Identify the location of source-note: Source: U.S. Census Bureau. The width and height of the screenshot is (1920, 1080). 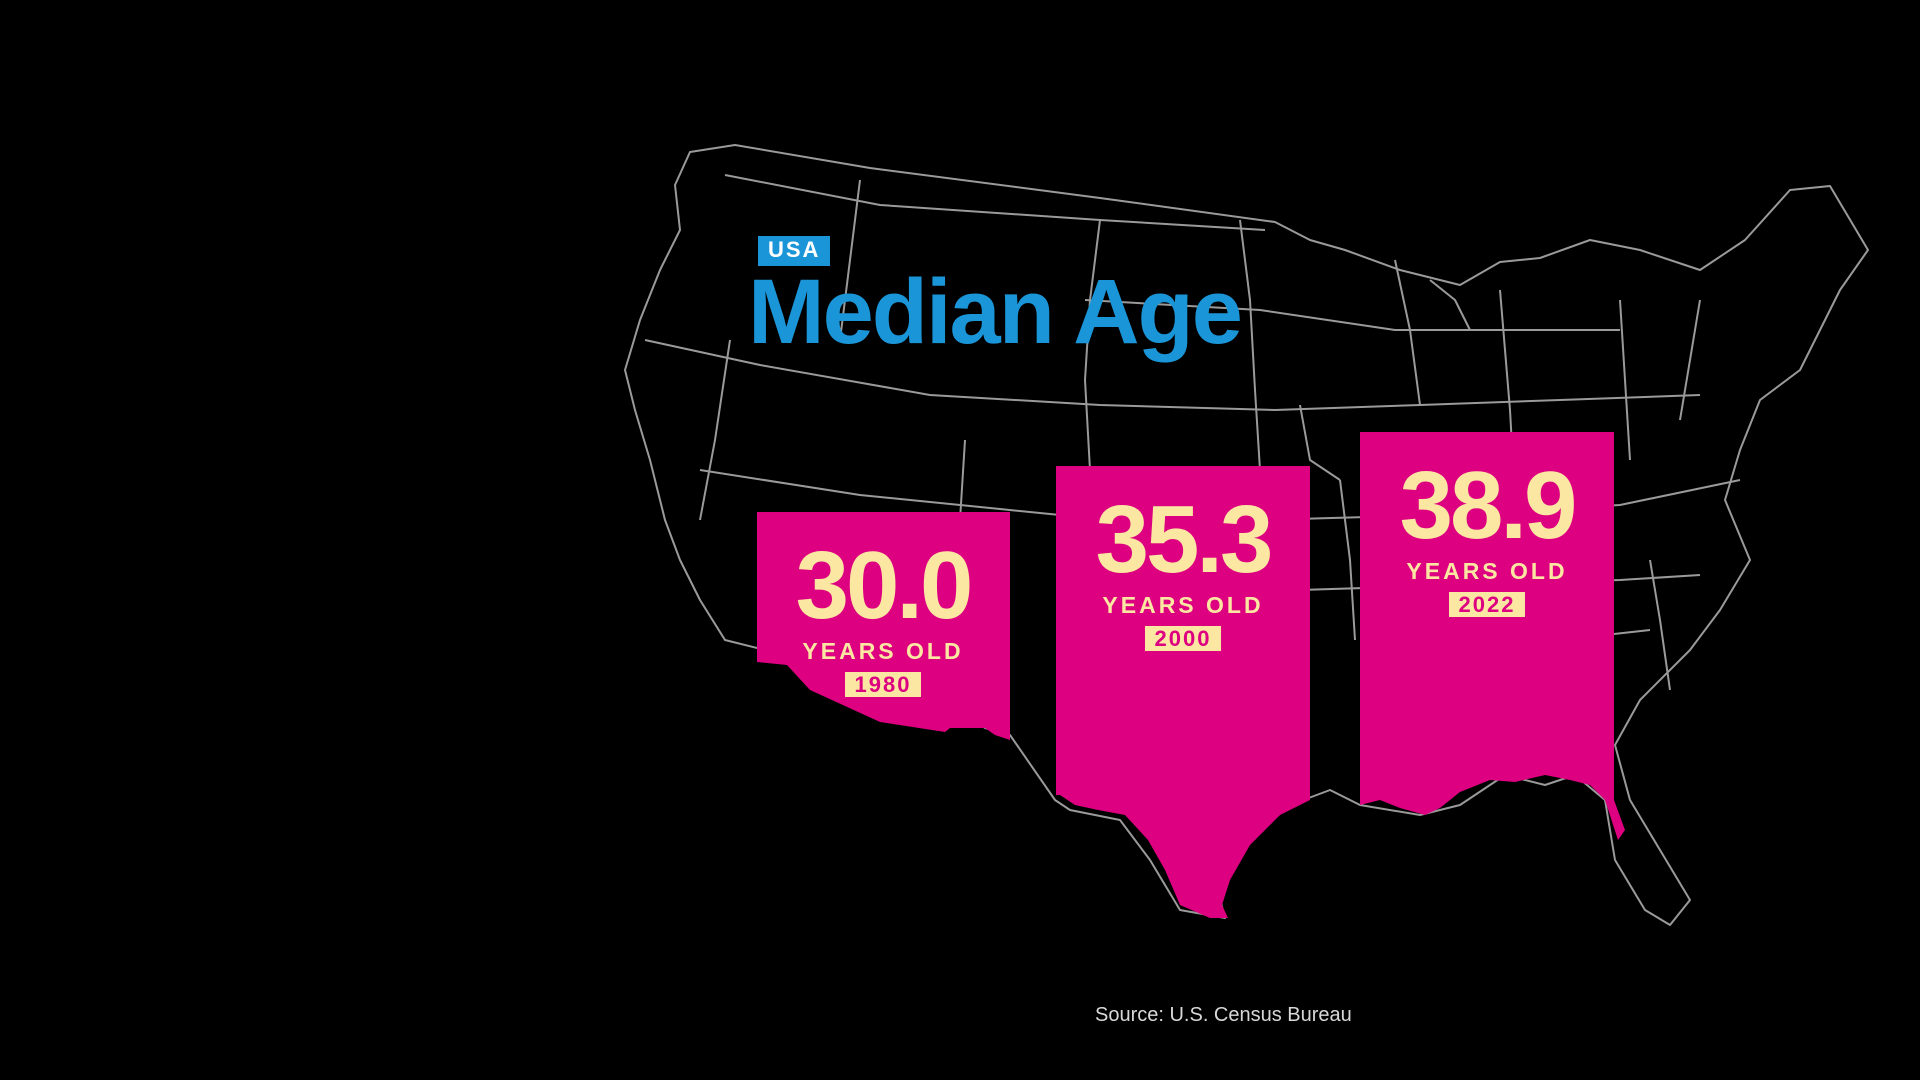
(1223, 1015).